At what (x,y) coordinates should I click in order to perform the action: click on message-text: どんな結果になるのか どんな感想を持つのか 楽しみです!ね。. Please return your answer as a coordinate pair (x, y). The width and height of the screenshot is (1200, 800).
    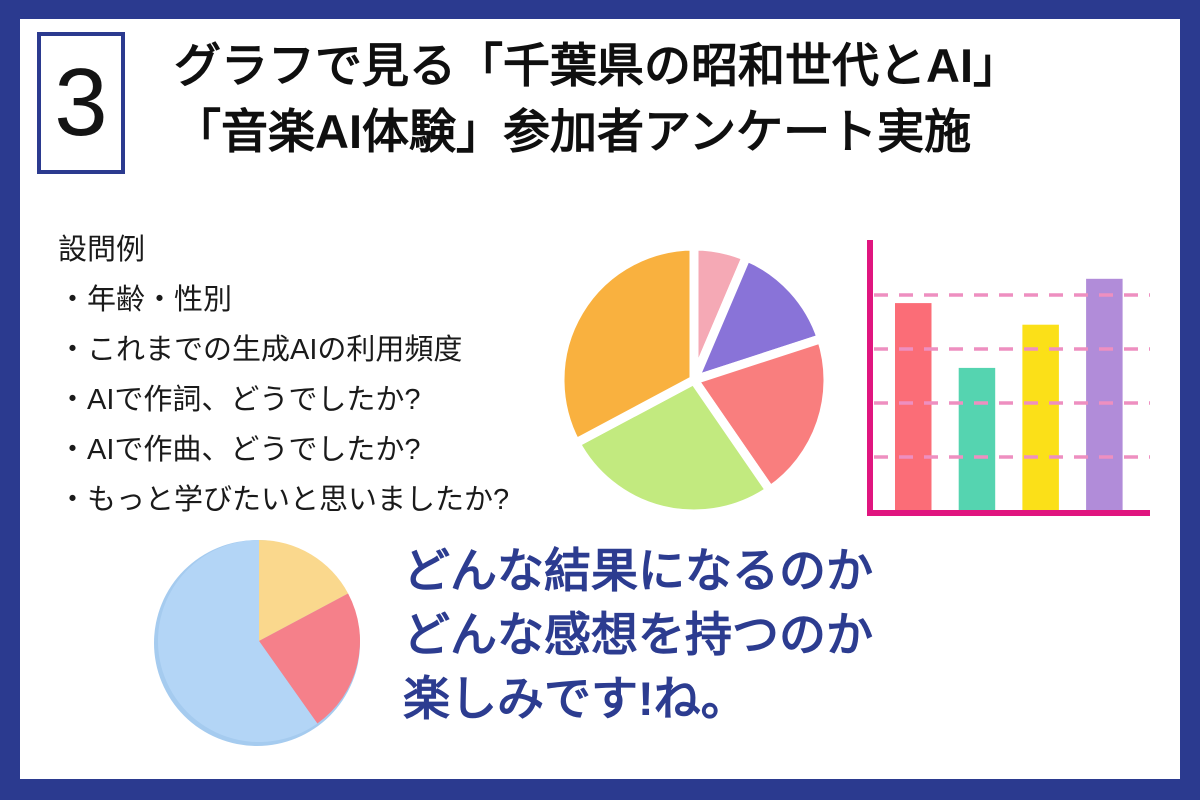
    Looking at the image, I should click on (638, 635).